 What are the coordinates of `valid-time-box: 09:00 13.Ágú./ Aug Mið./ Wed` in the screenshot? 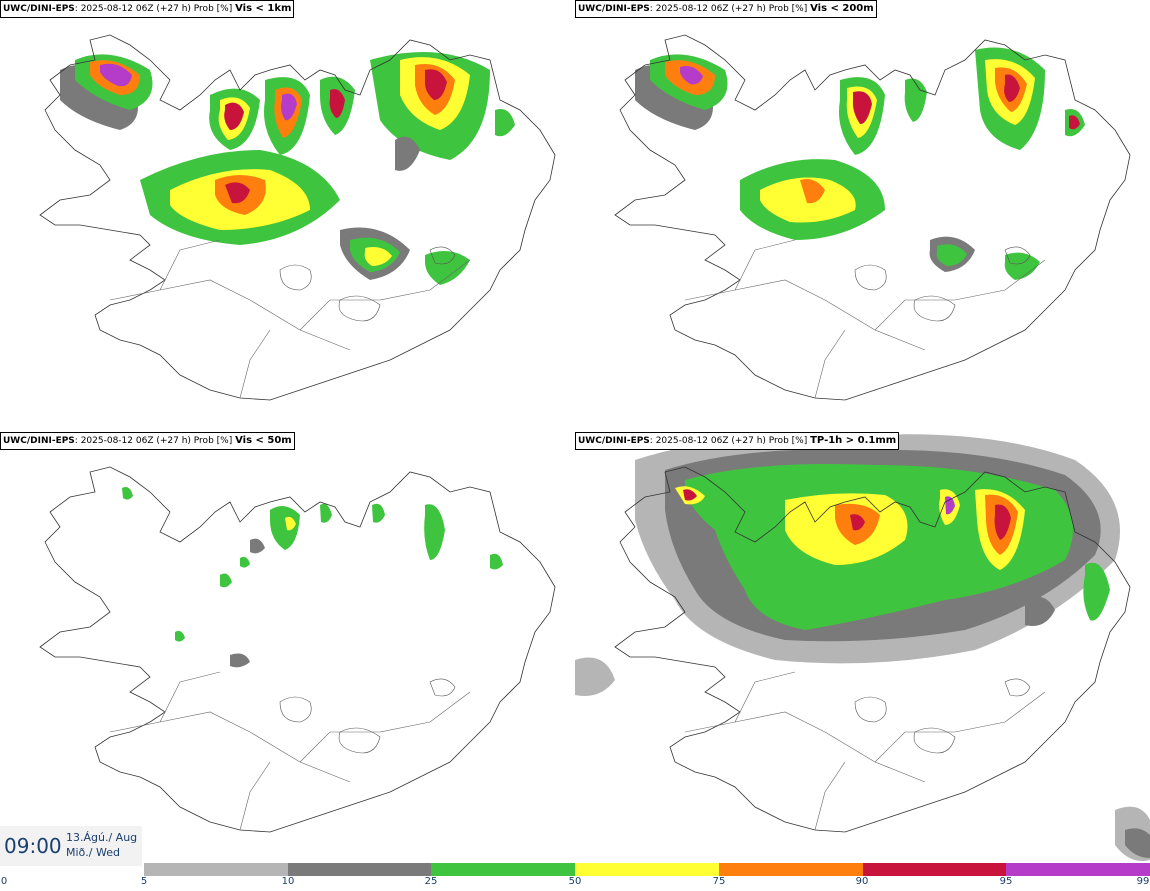 It's located at (71, 846).